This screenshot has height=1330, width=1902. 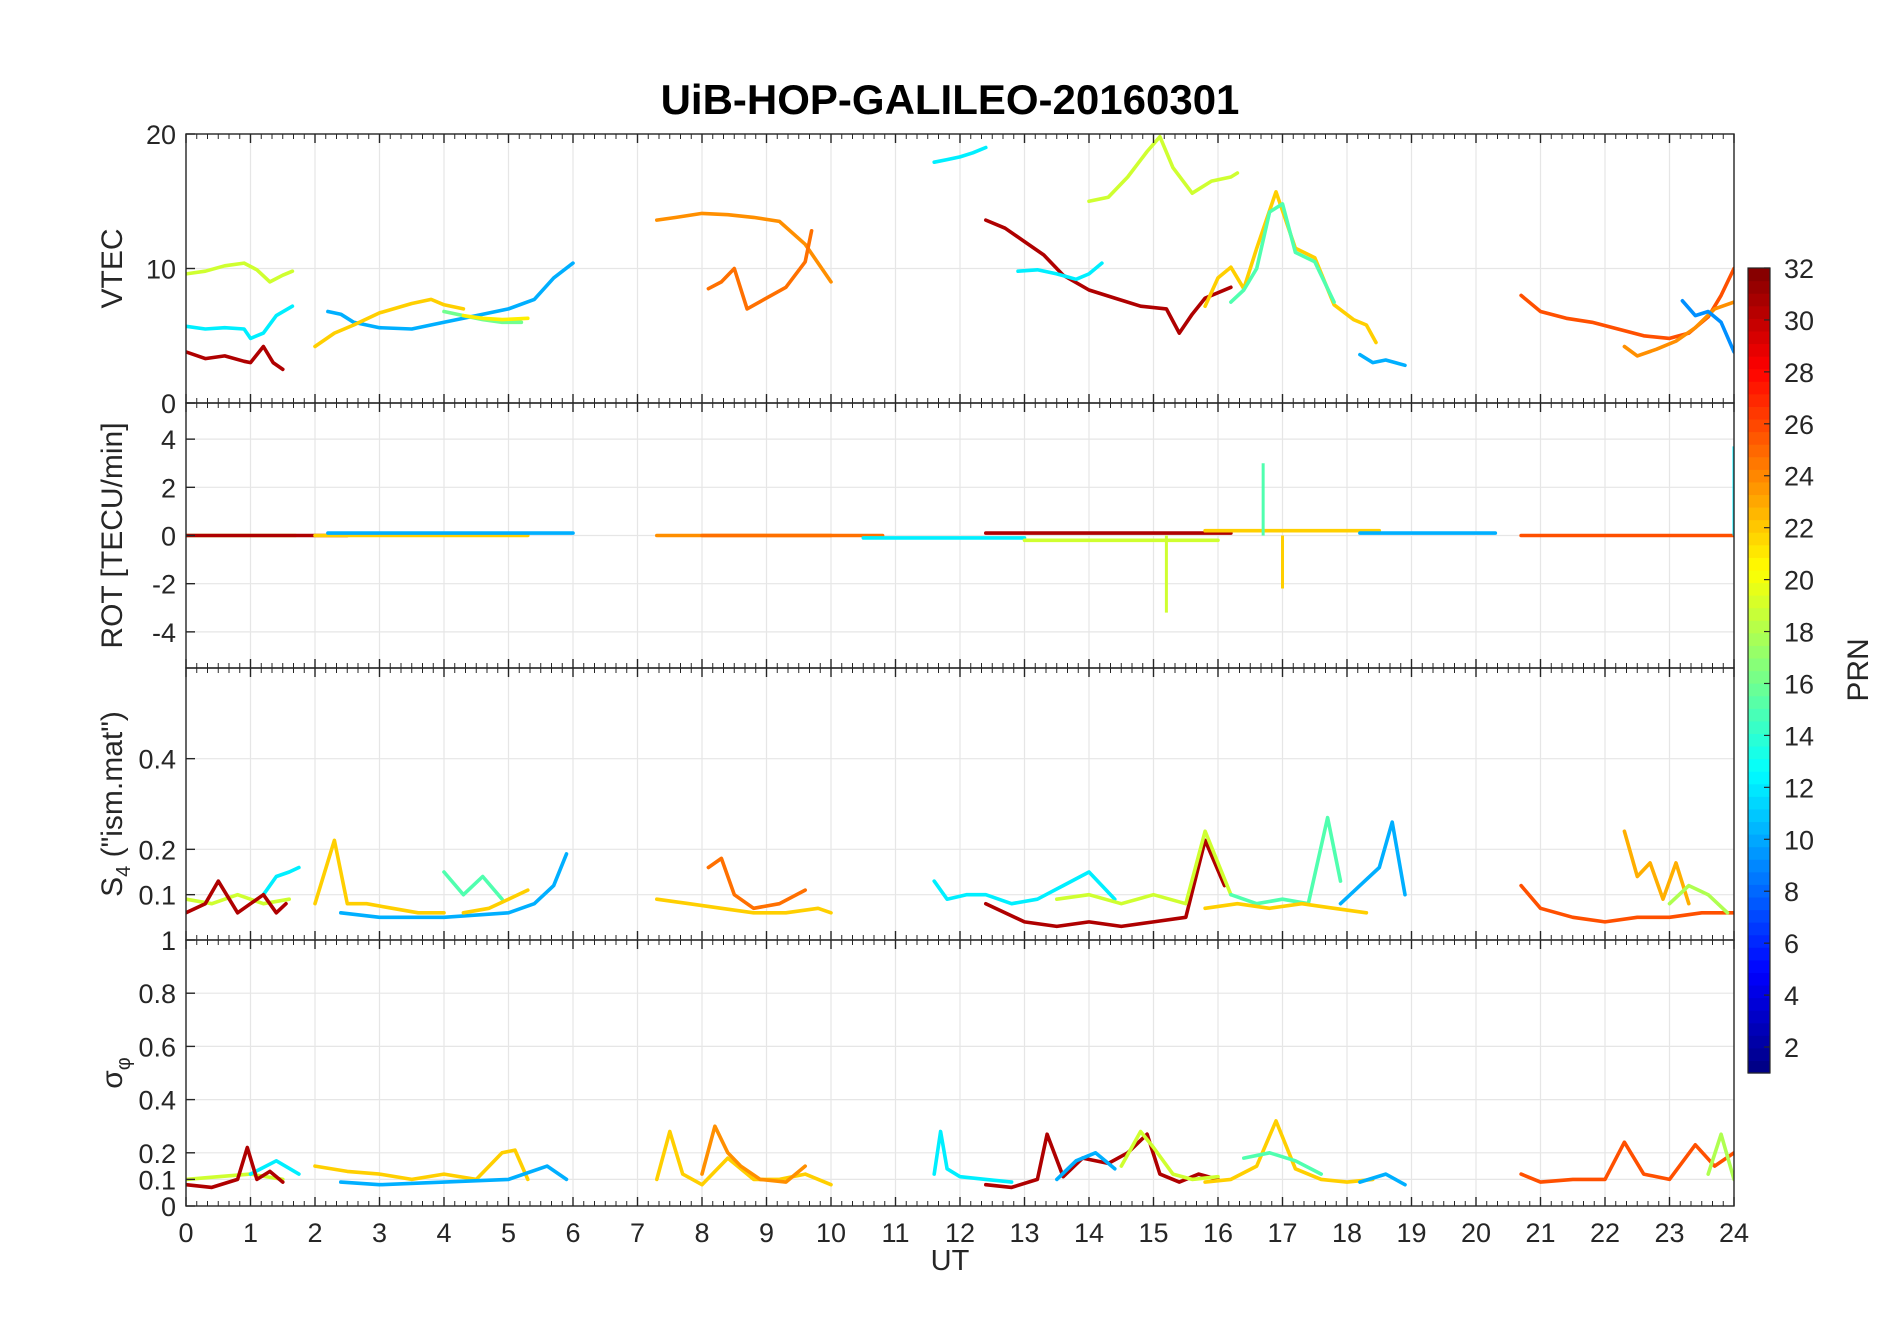 I want to click on y-tick-label: 0.2, so click(x=157, y=850).